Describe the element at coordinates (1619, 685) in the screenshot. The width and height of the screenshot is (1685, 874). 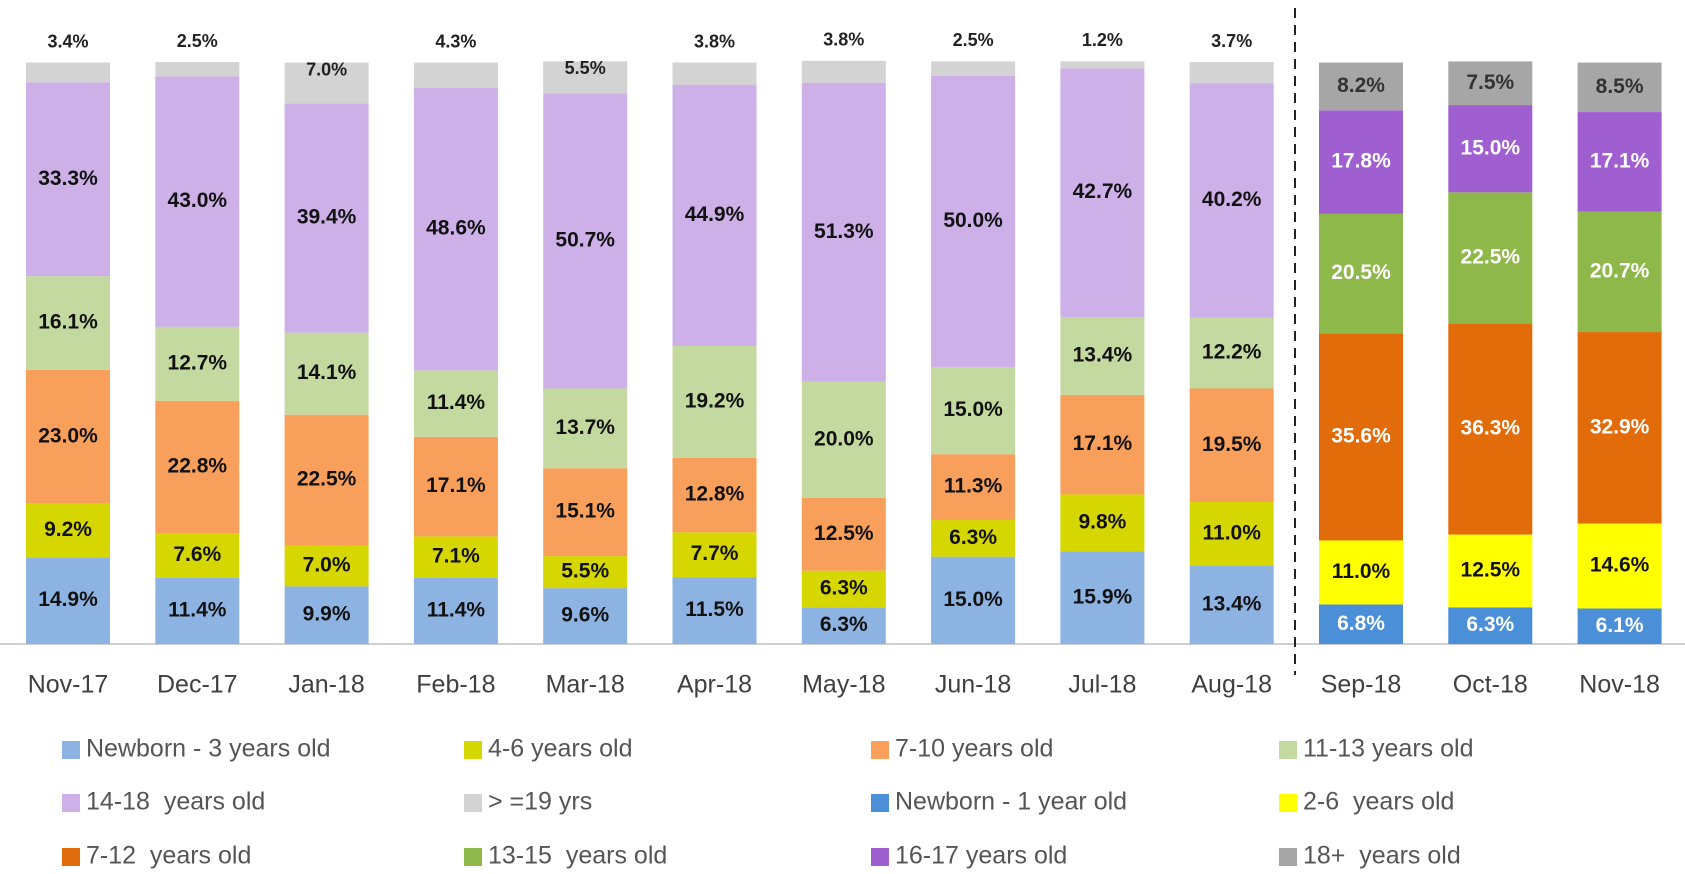
I see `x-tick-label: Nov-18` at that location.